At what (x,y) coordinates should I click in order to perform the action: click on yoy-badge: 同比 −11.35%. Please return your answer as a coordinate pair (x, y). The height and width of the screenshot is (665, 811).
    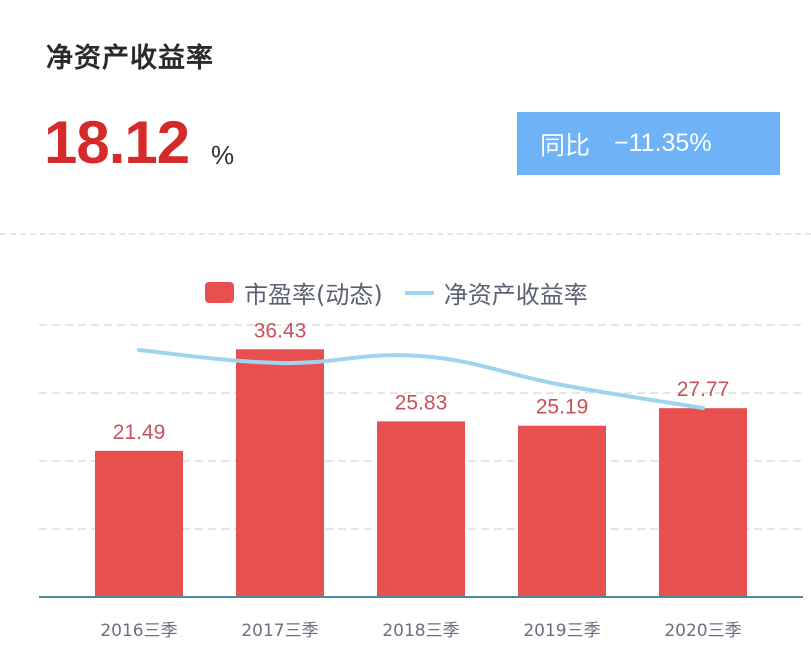
    Looking at the image, I should click on (648, 143).